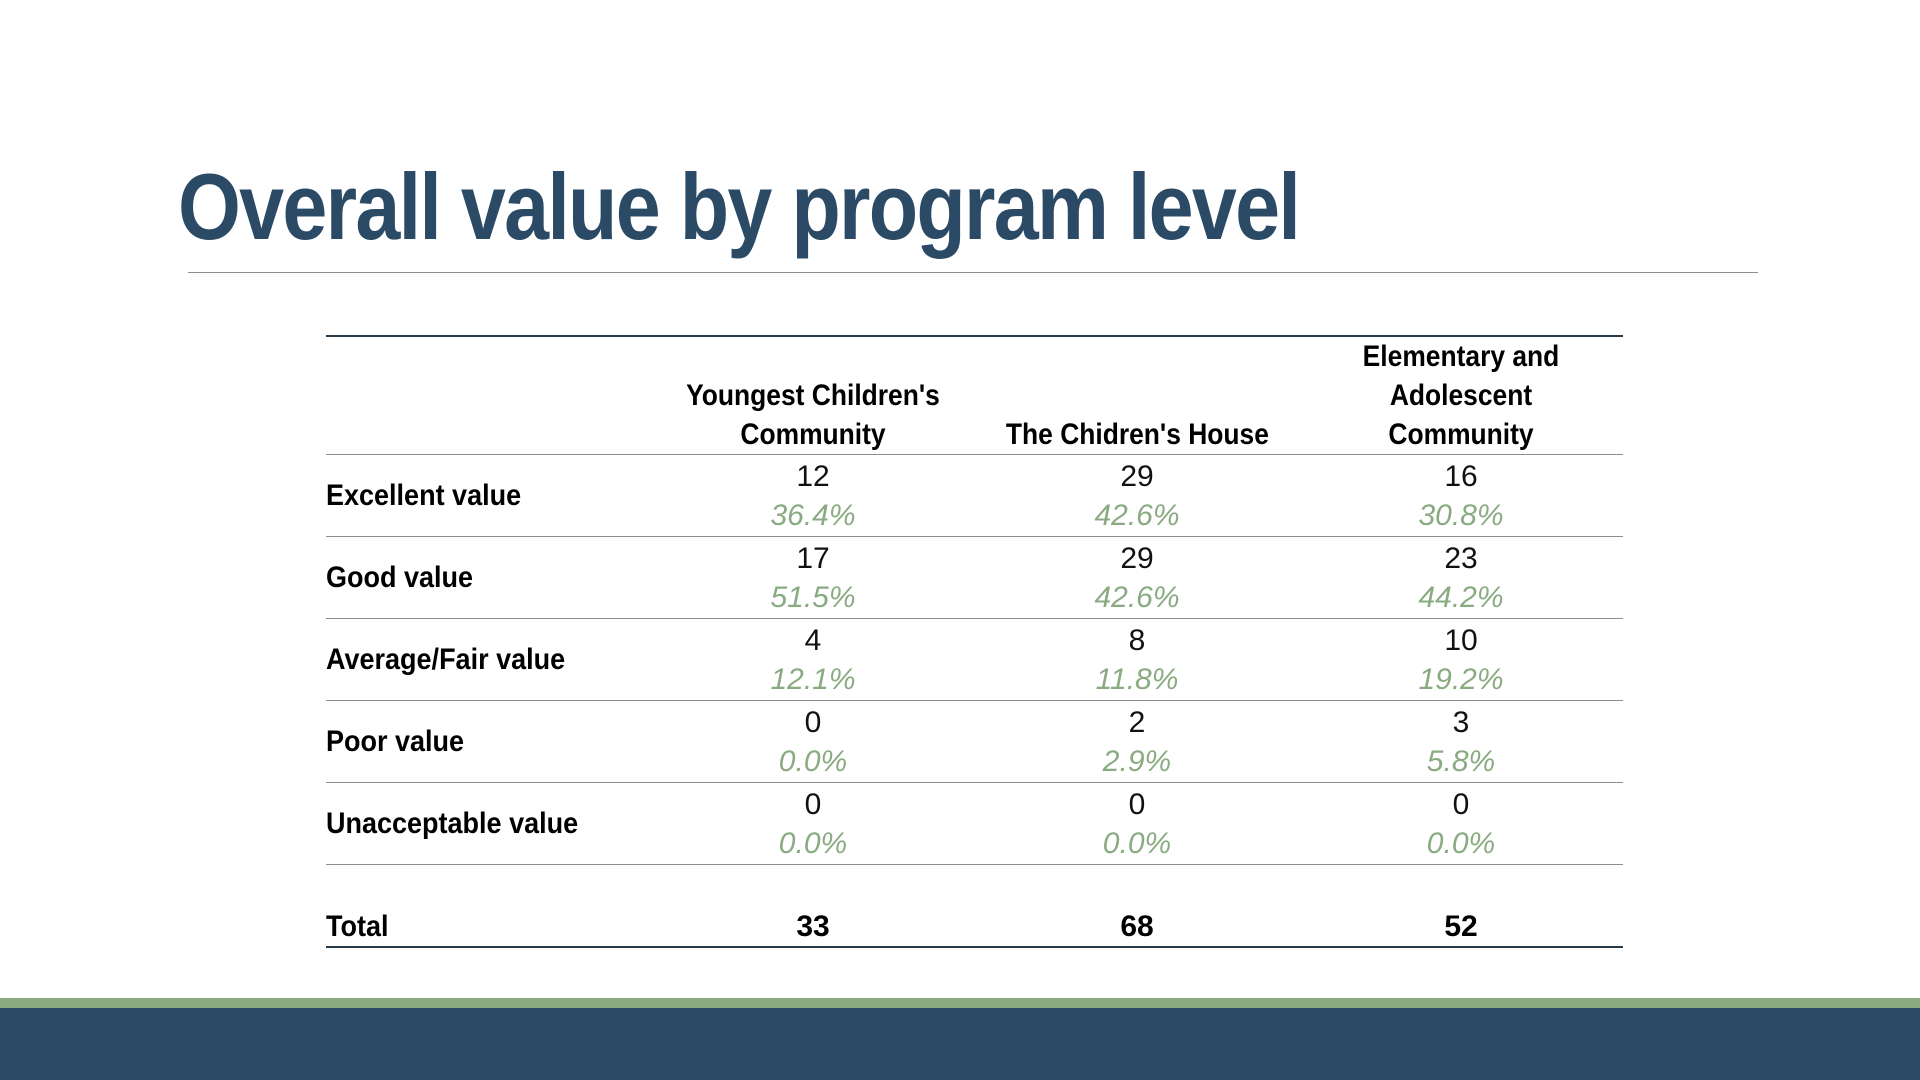 This screenshot has width=1920, height=1080. What do you see at coordinates (1461, 761) in the screenshot?
I see `percent-value: 5.8%` at bounding box center [1461, 761].